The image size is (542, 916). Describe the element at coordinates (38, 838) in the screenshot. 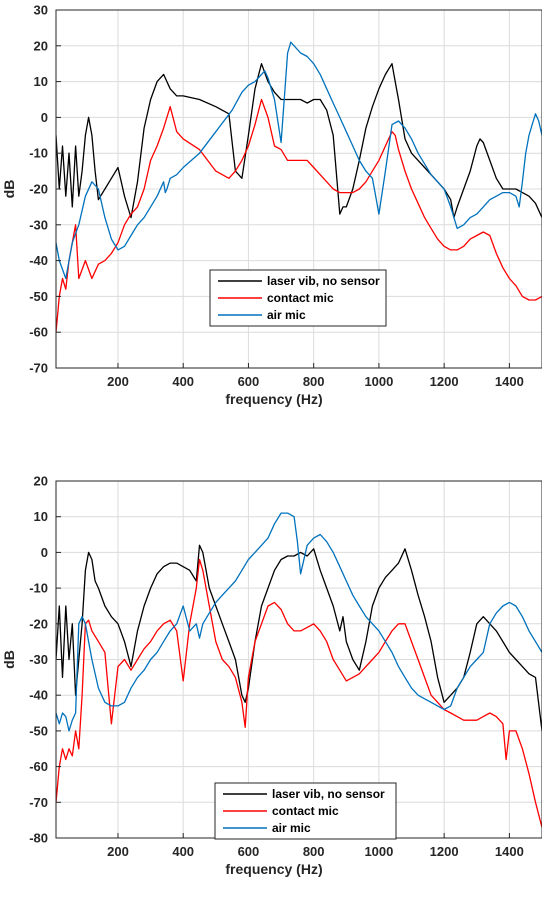

I see `y-tick-label: -80` at that location.